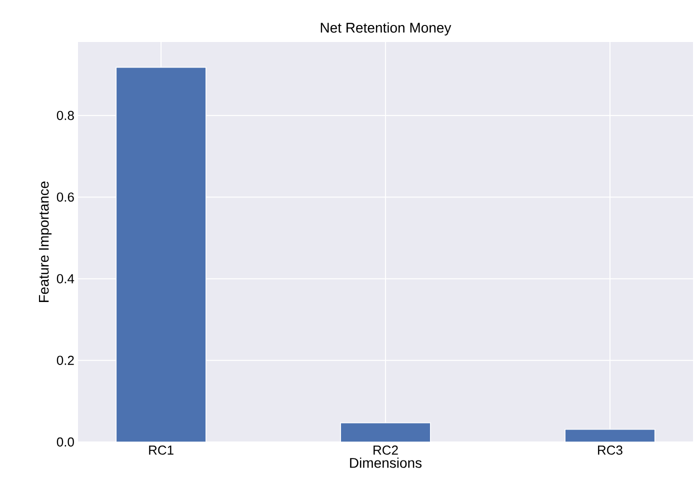  Describe the element at coordinates (65, 360) in the screenshot. I see `y-tick-label: 0.2` at that location.